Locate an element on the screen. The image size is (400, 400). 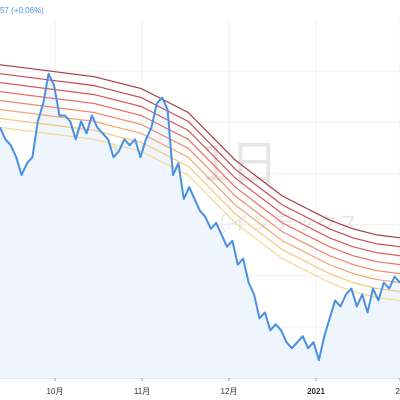
x-axis: 10月 11月 12月 2021 2 is located at coordinates (223, 387).